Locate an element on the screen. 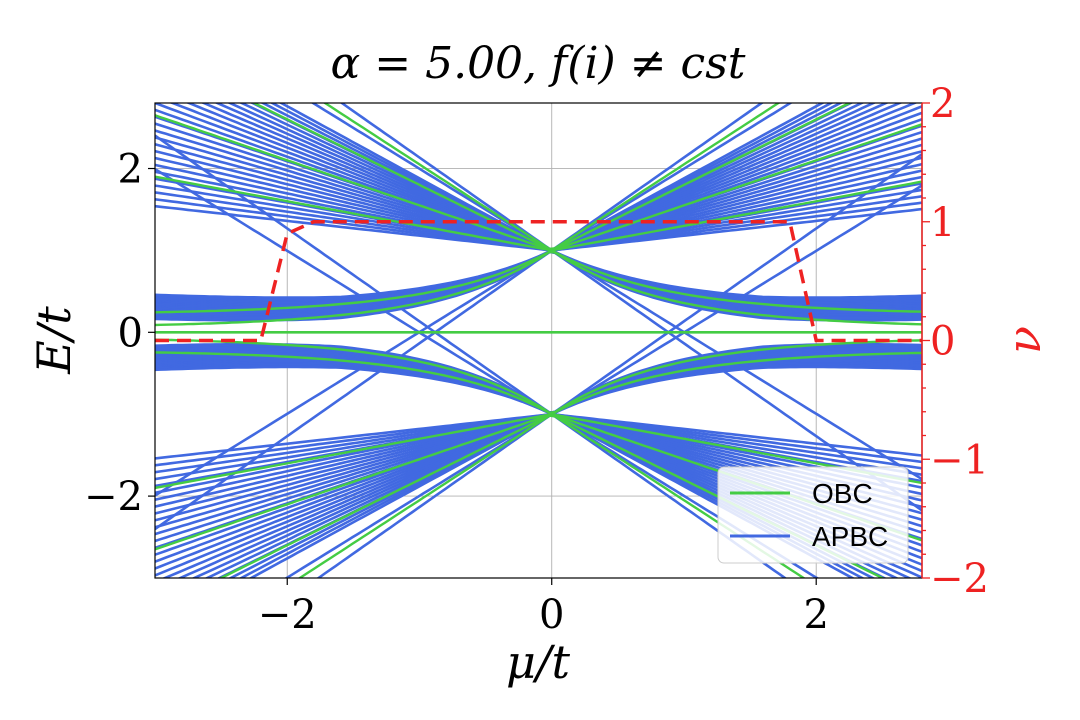 This screenshot has width=1080, height=720. x-tick-label: 2 is located at coordinates (815, 615).